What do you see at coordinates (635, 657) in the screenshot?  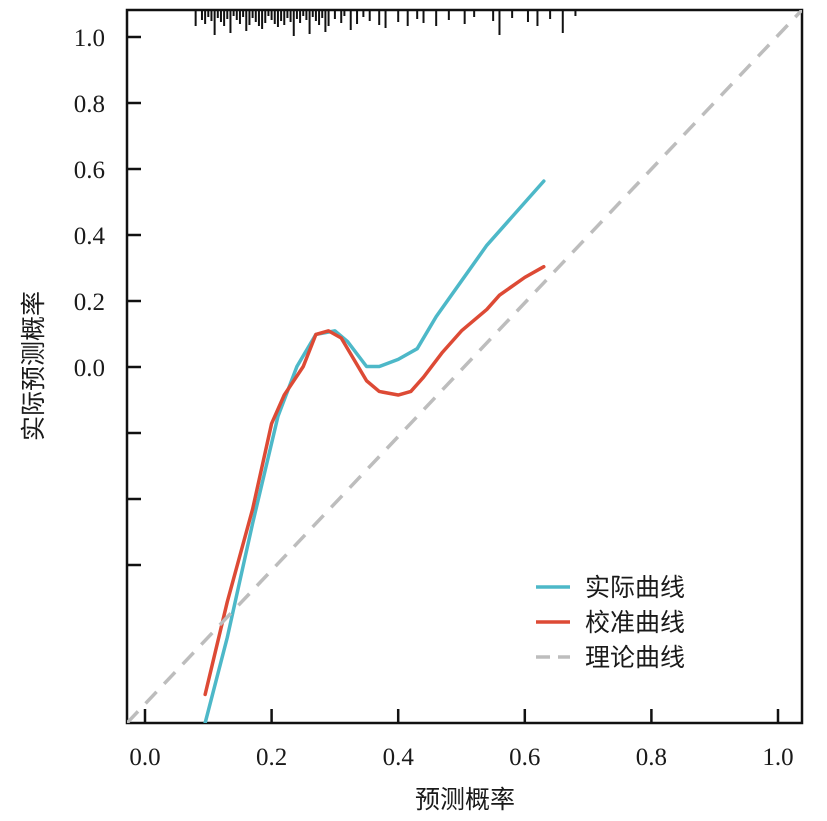 I see `legend-label: 理论曲线` at bounding box center [635, 657].